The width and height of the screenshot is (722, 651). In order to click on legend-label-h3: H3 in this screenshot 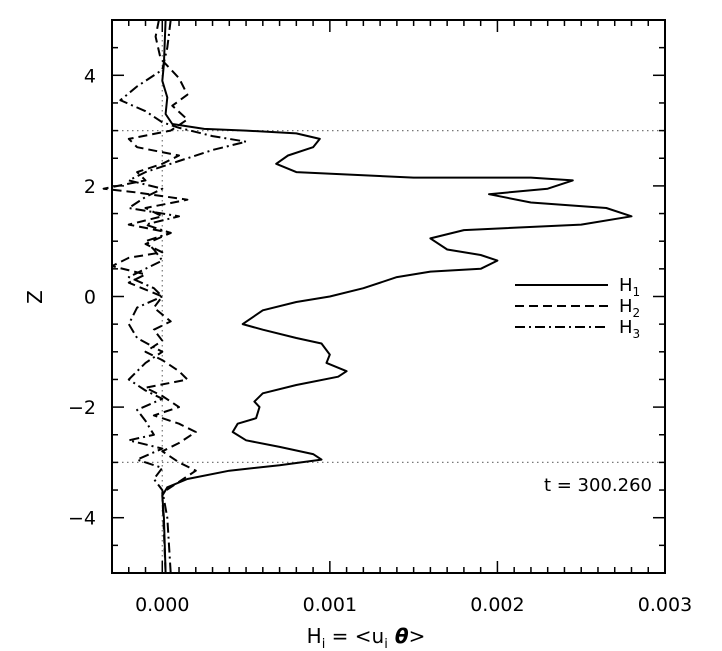, I will do `click(629, 329)`.